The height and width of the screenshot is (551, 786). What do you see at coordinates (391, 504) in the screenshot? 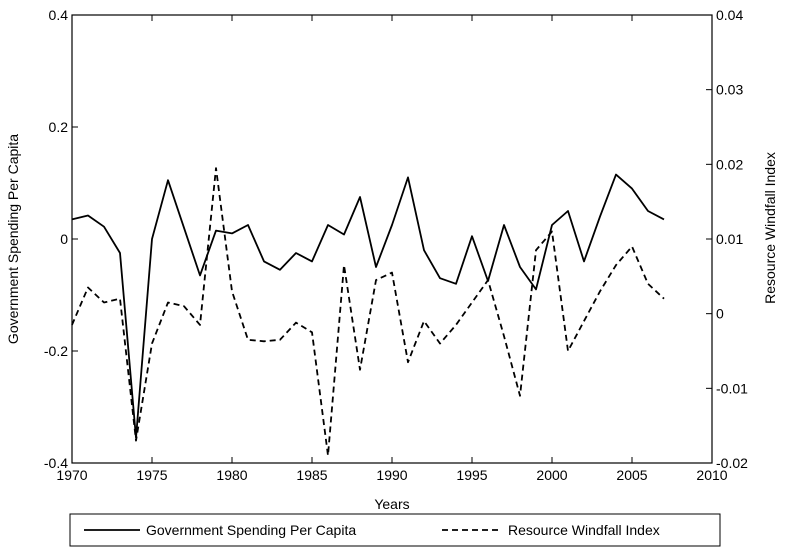
I see `x-axis-label: Years` at bounding box center [391, 504].